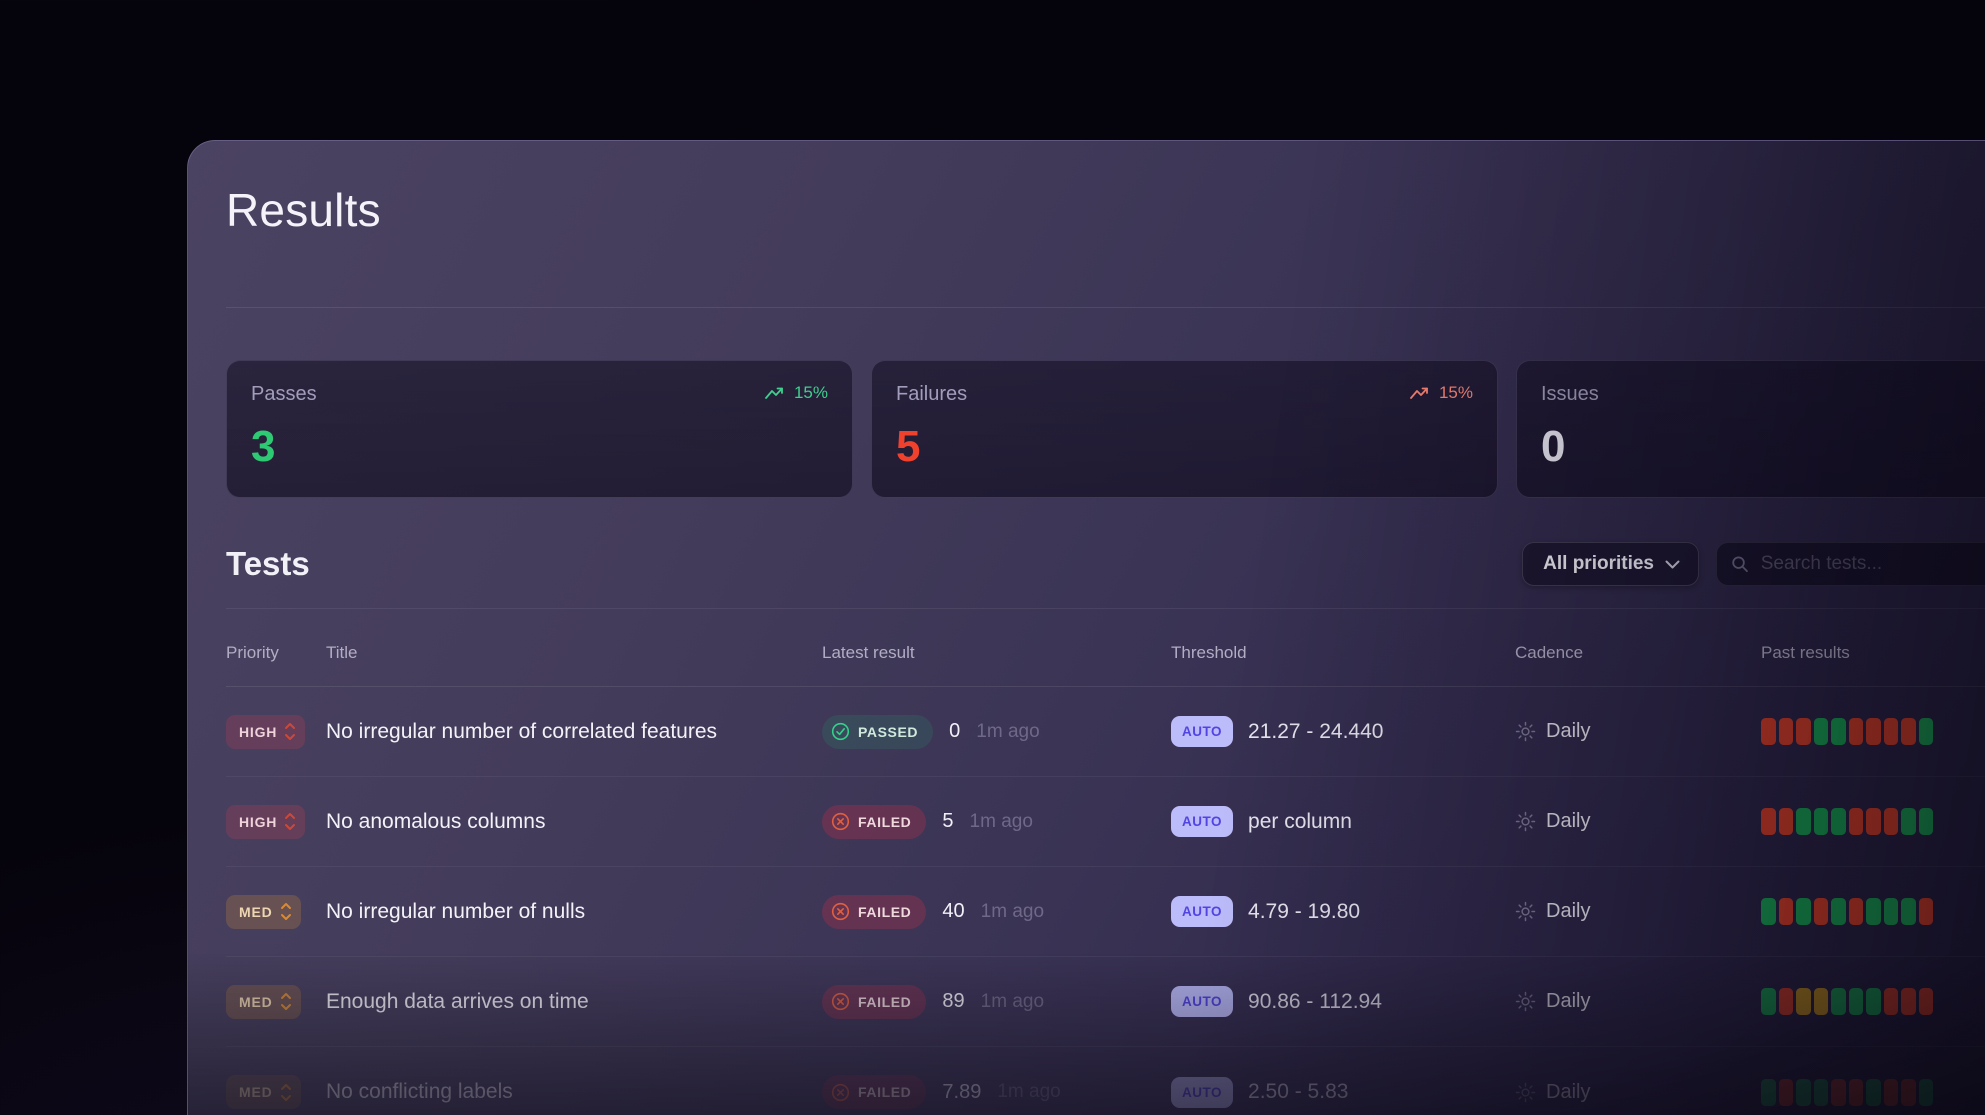  What do you see at coordinates (868, 652) in the screenshot?
I see `col-latest-result: Latest result` at bounding box center [868, 652].